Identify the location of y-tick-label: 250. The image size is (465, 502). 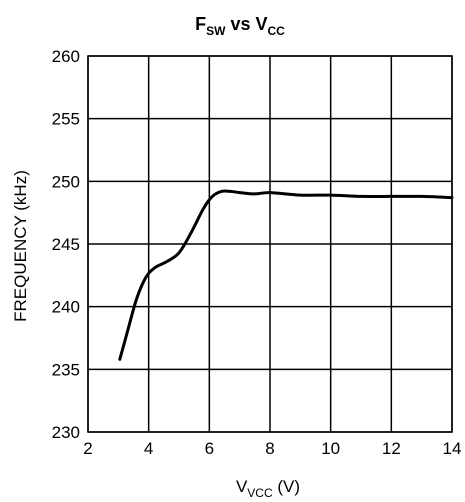
(66, 181).